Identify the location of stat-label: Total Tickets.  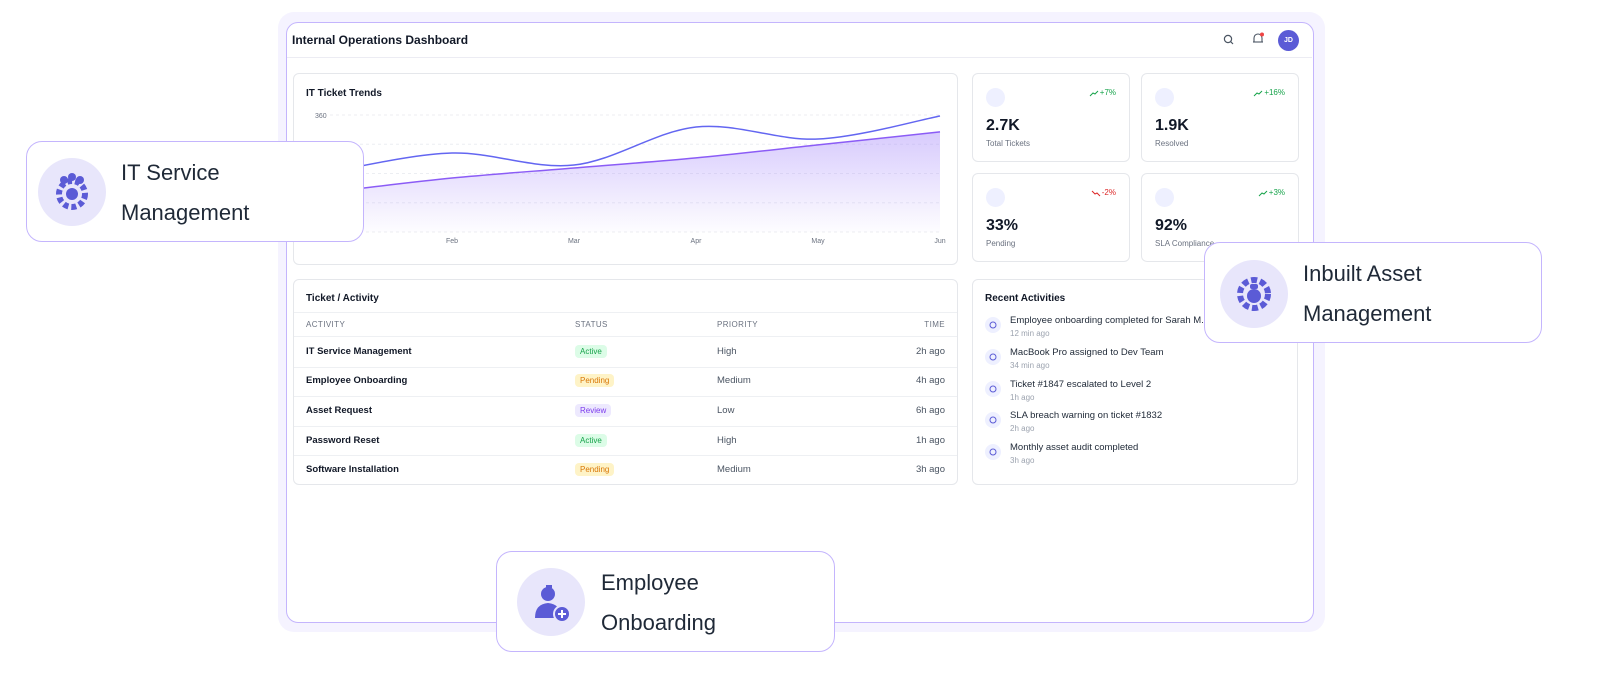
(1008, 143).